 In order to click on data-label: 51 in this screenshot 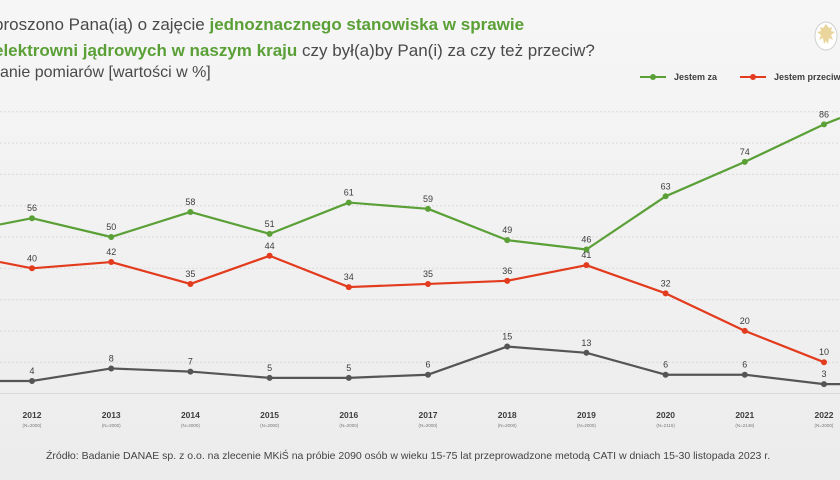, I will do `click(270, 224)`.